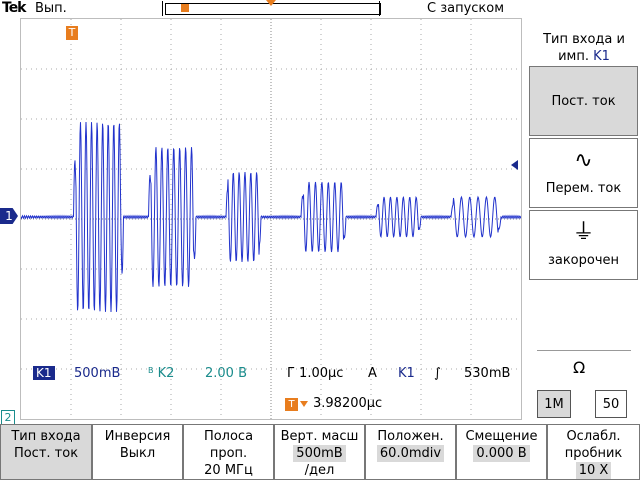 This screenshot has width=640, height=480. I want to click on trigger-level-marker-icon, so click(514, 165).